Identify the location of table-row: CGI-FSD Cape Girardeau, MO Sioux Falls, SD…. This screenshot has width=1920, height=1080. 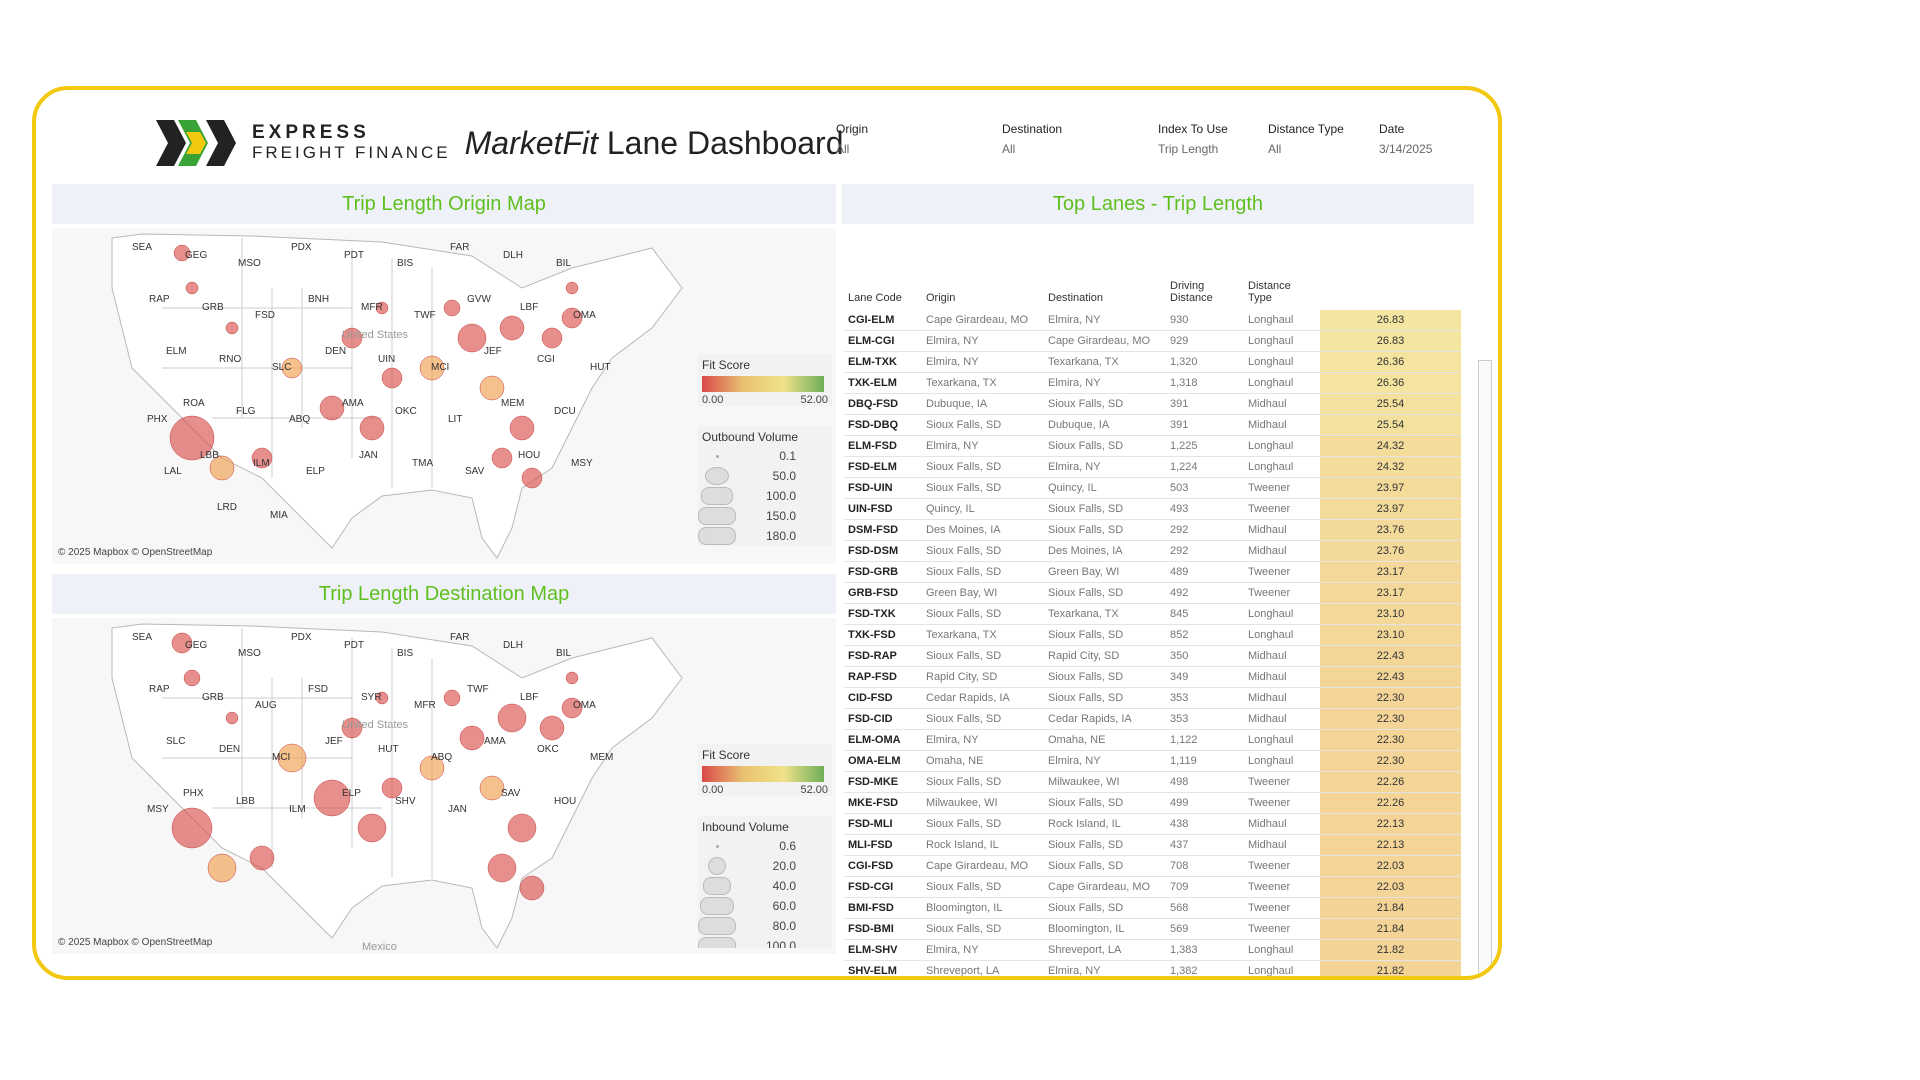
(1152, 866).